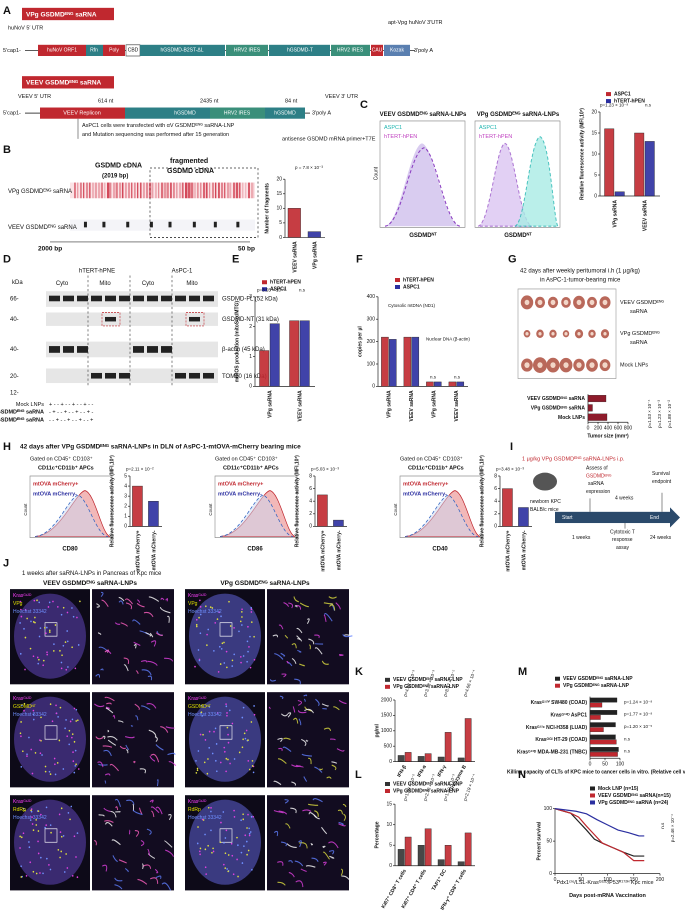 Image resolution: width=685 pixels, height=920 pixels. I want to click on y-tick-label: 200, so click(371, 342).